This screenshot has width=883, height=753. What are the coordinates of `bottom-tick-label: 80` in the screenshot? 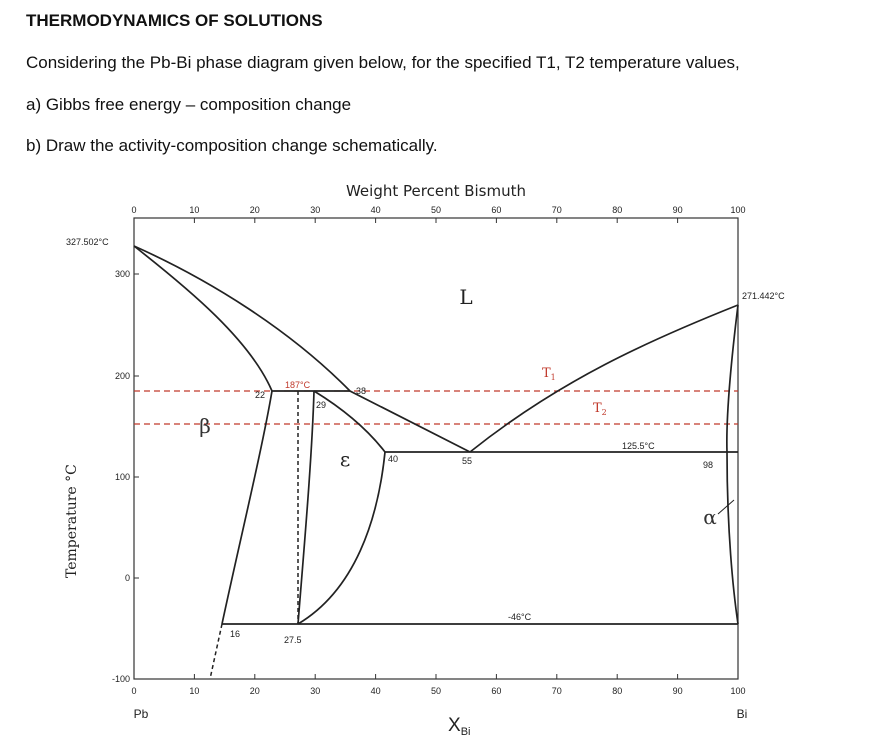 It's located at (617, 691).